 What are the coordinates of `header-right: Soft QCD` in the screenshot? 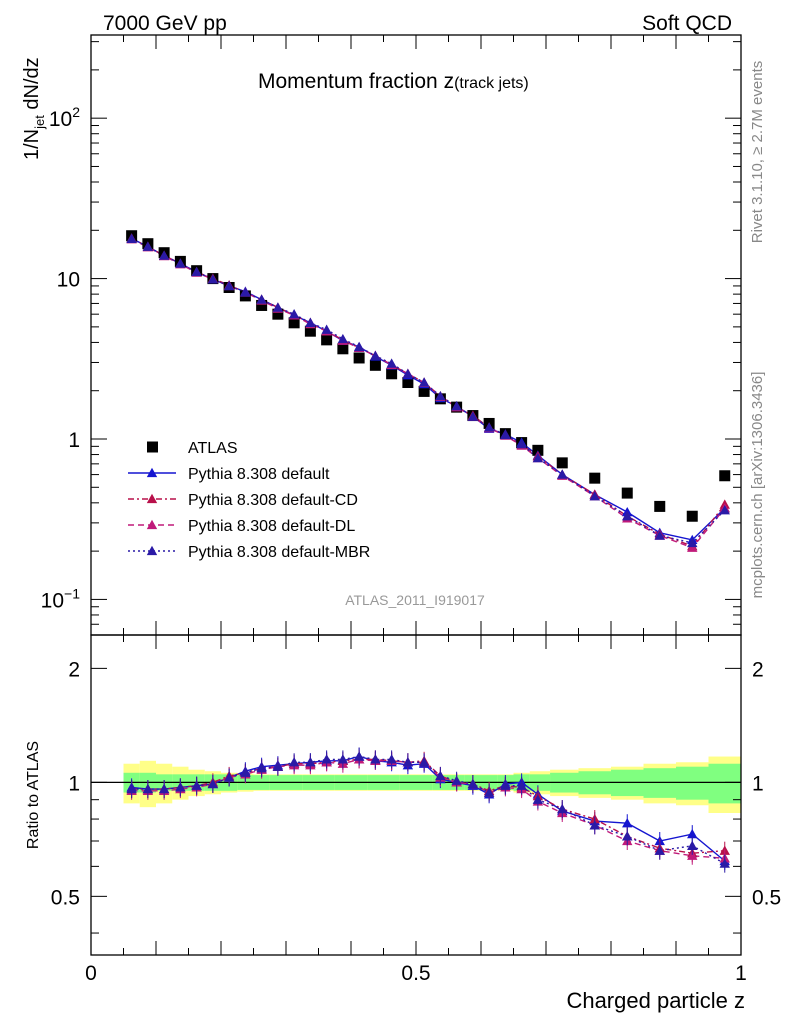 It's located at (687, 23).